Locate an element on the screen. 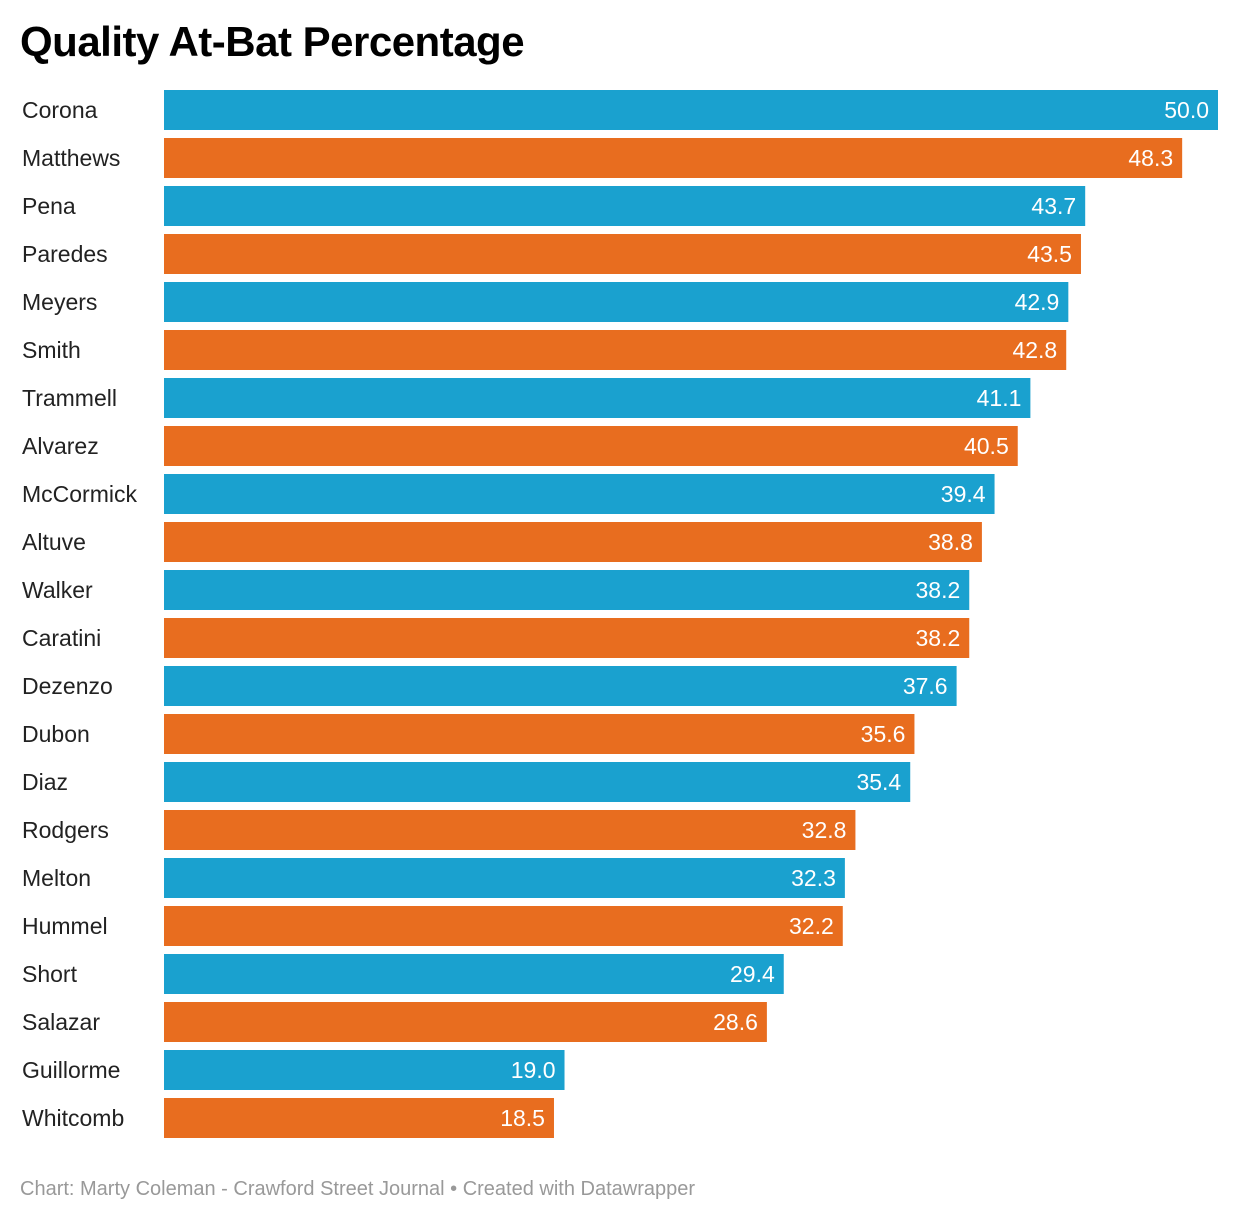 The height and width of the screenshot is (1224, 1240). bar-row: Dezenzo 37.6 is located at coordinates (489, 686).